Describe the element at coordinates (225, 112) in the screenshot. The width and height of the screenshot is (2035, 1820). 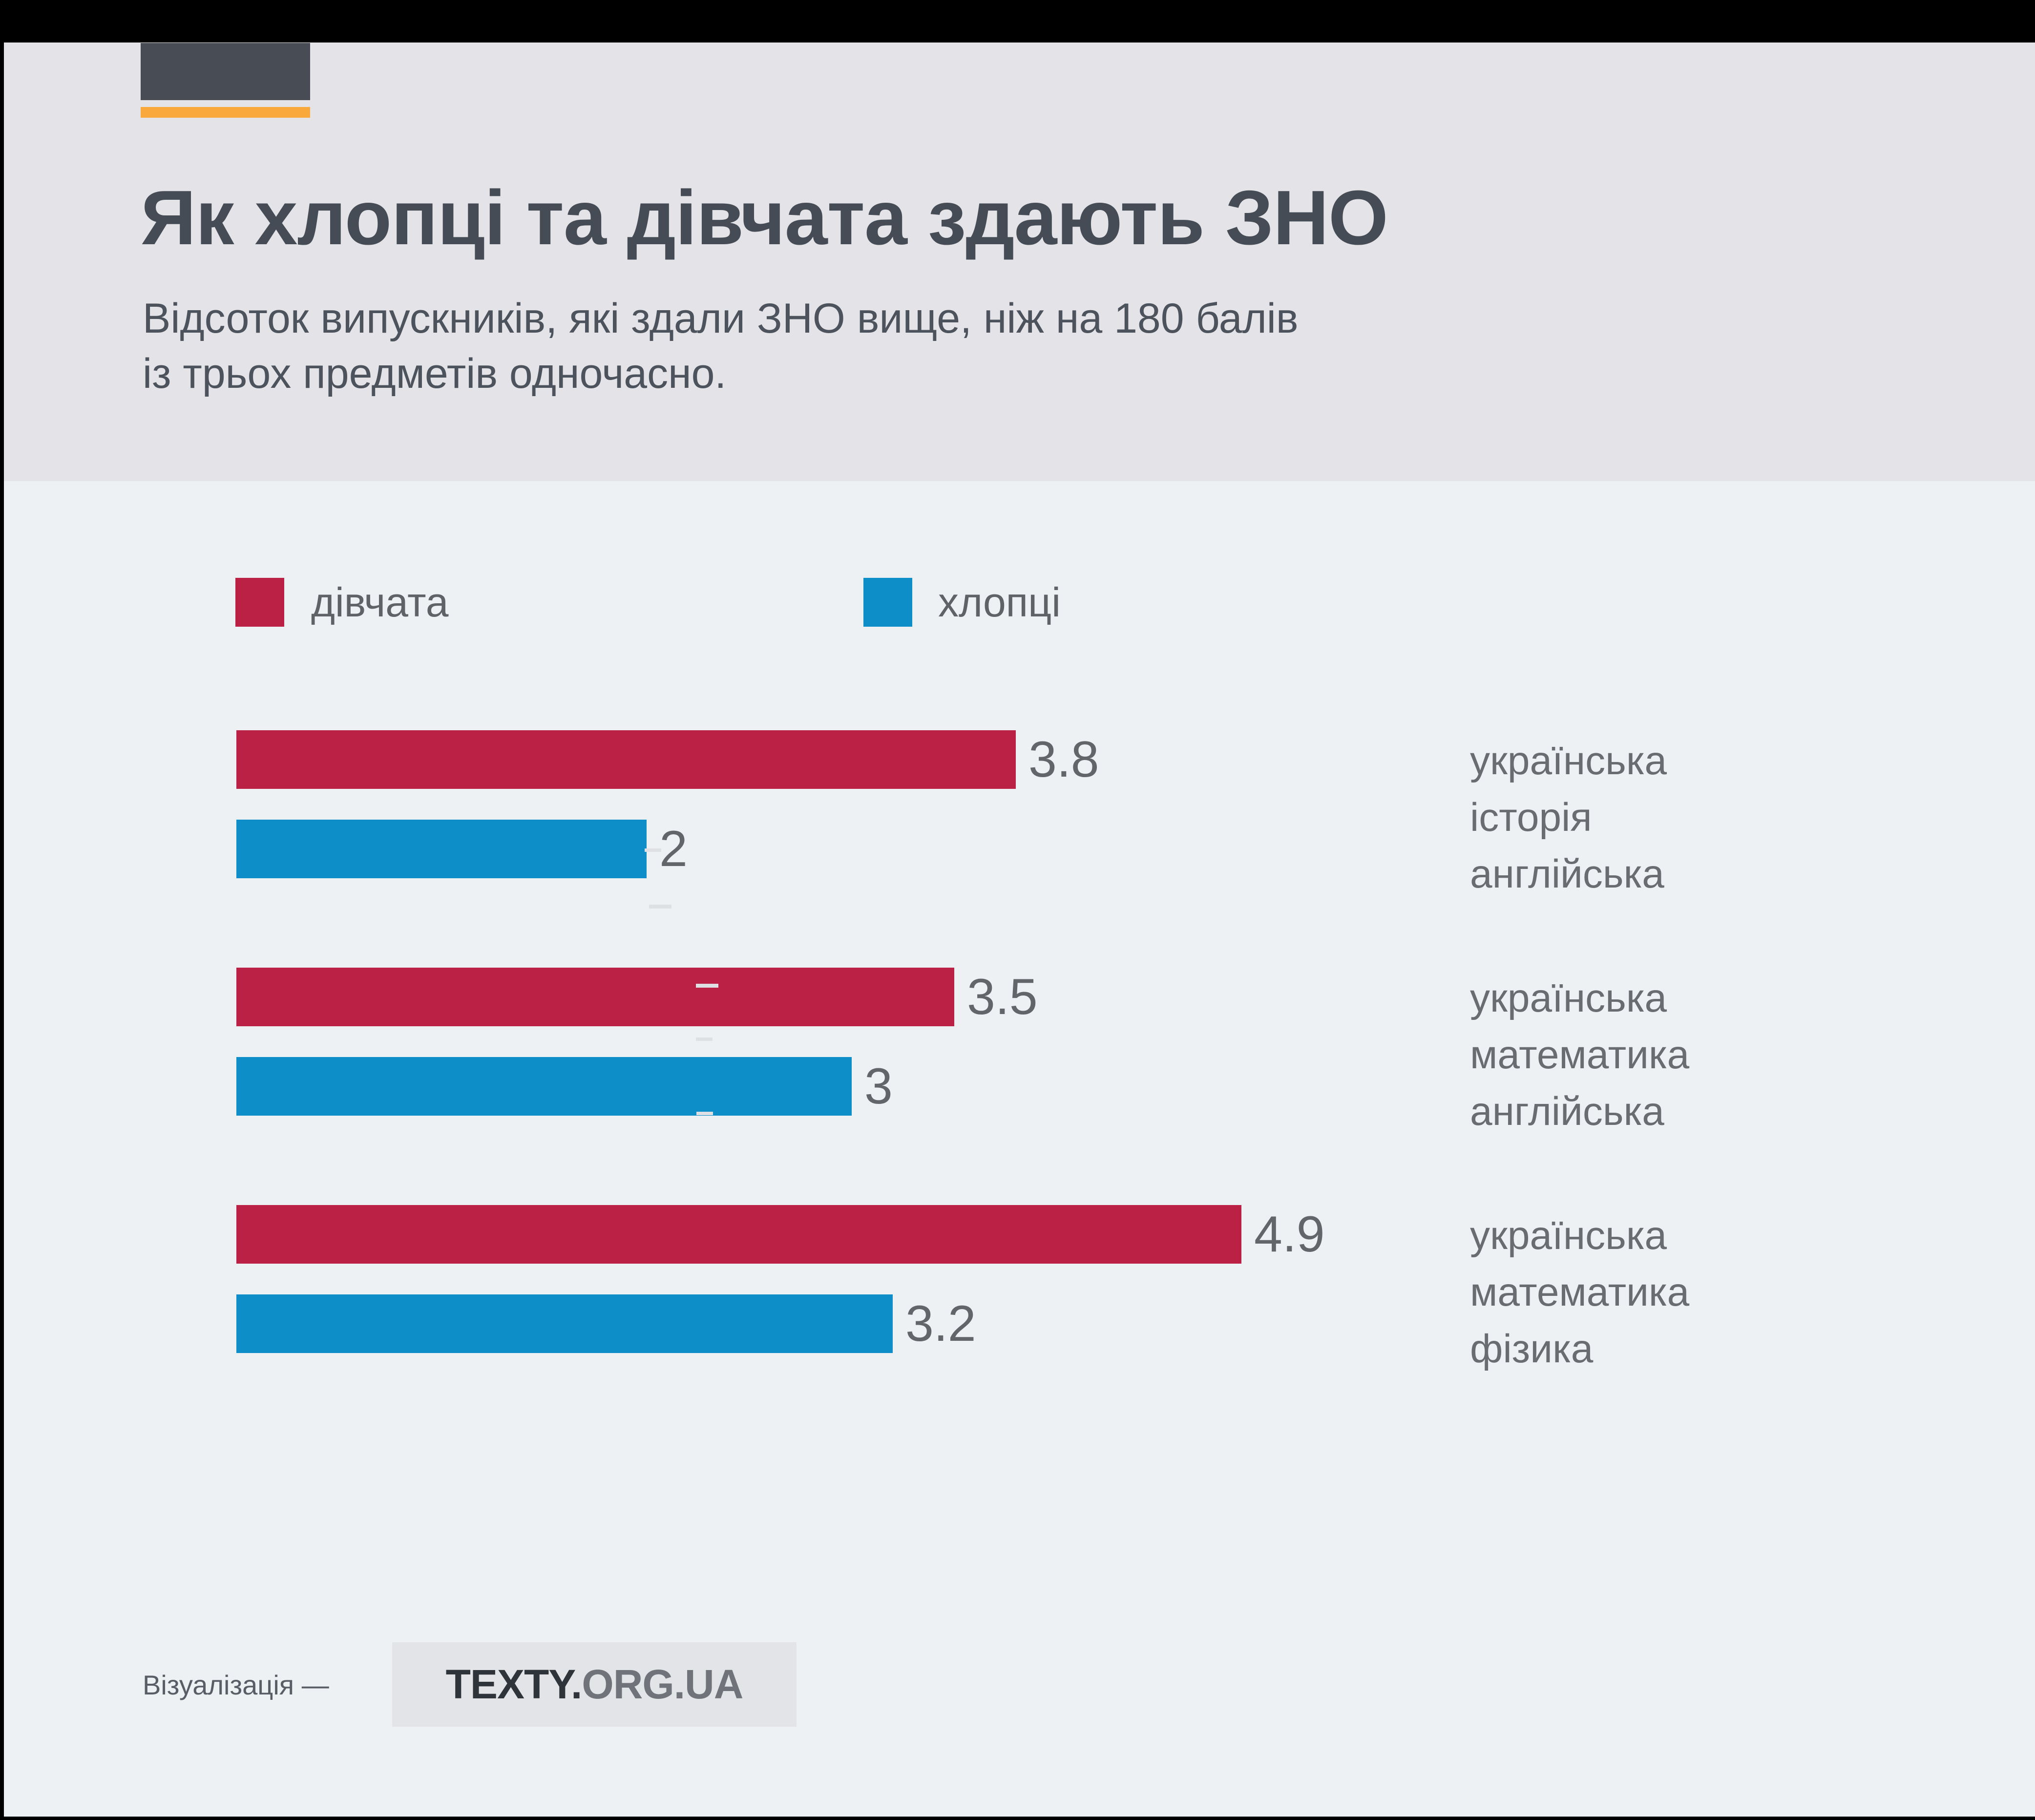
I see `logo-accent-bar` at that location.